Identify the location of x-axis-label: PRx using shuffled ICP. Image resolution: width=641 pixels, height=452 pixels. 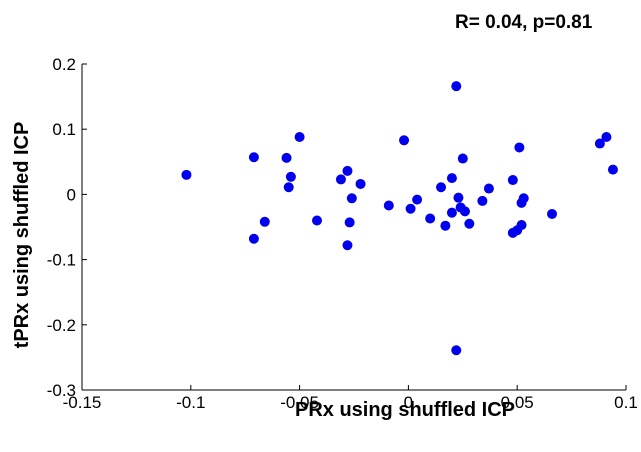
(405, 410).